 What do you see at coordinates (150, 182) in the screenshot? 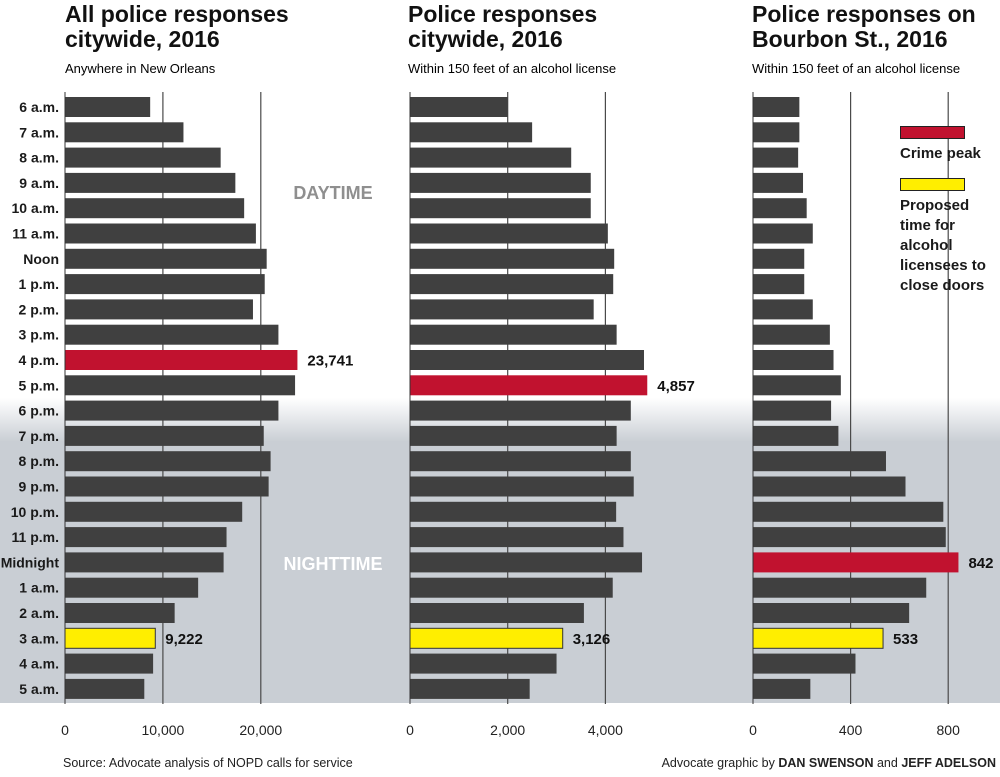
I see `bar-citywide-all-9-a-m` at bounding box center [150, 182].